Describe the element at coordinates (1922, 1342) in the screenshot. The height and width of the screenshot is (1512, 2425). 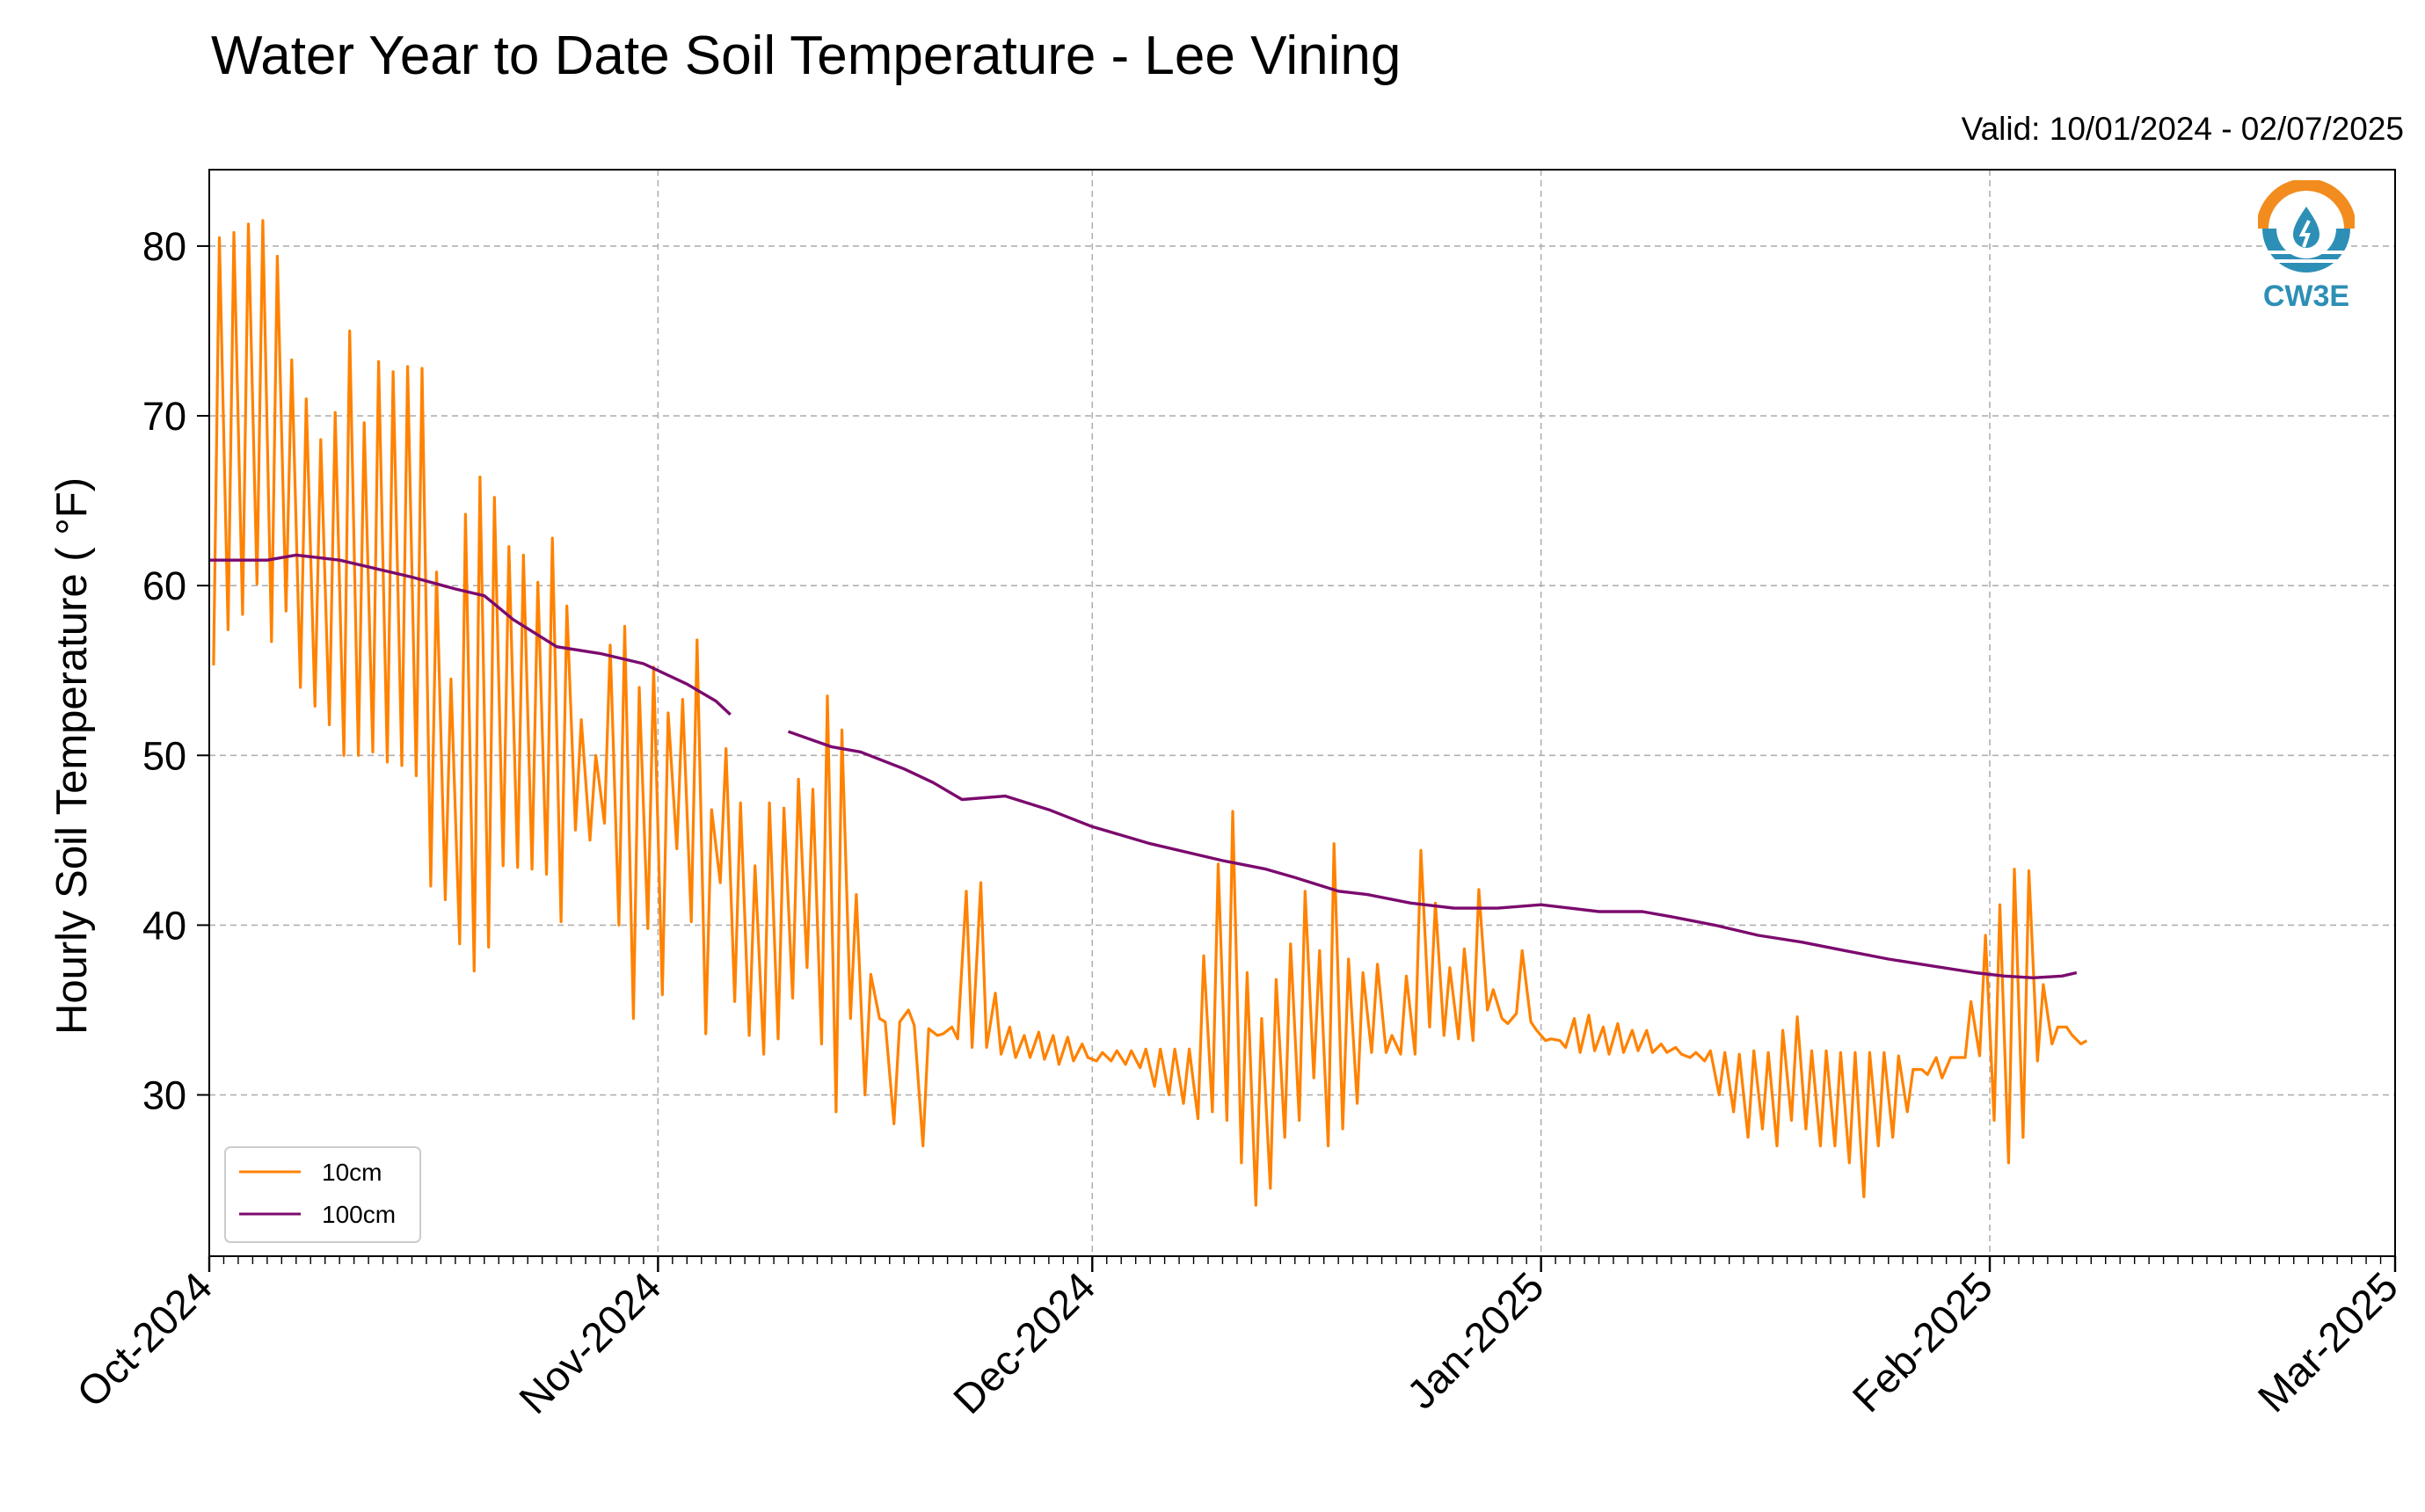
I see `x-tick-label: Feb-2025` at that location.